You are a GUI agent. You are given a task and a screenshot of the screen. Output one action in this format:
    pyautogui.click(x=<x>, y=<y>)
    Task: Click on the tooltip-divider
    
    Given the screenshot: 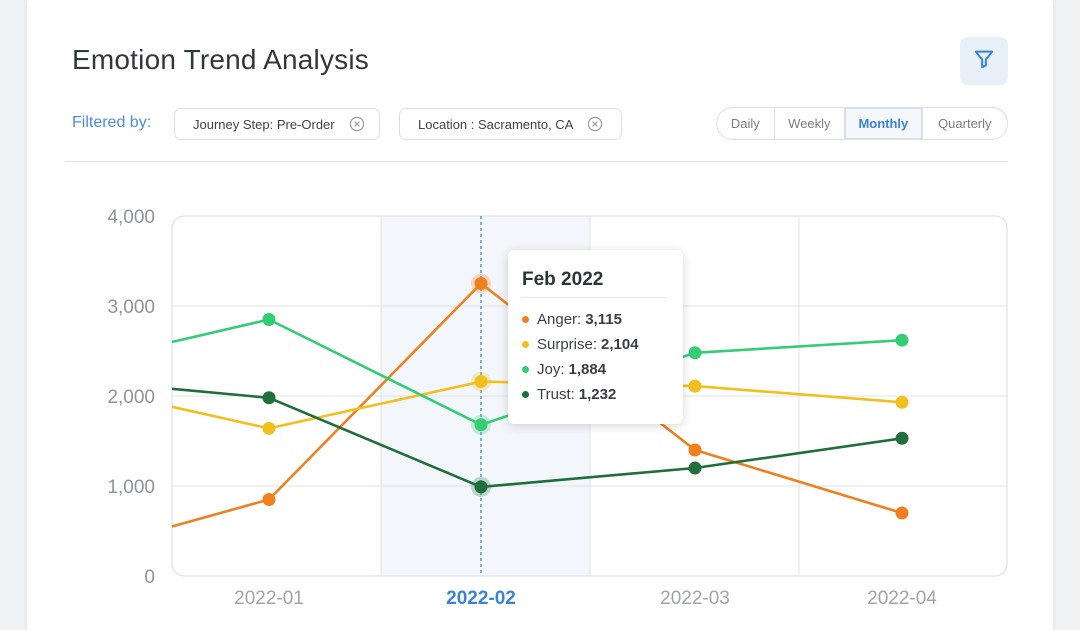 What is the action you would take?
    pyautogui.click(x=593, y=297)
    